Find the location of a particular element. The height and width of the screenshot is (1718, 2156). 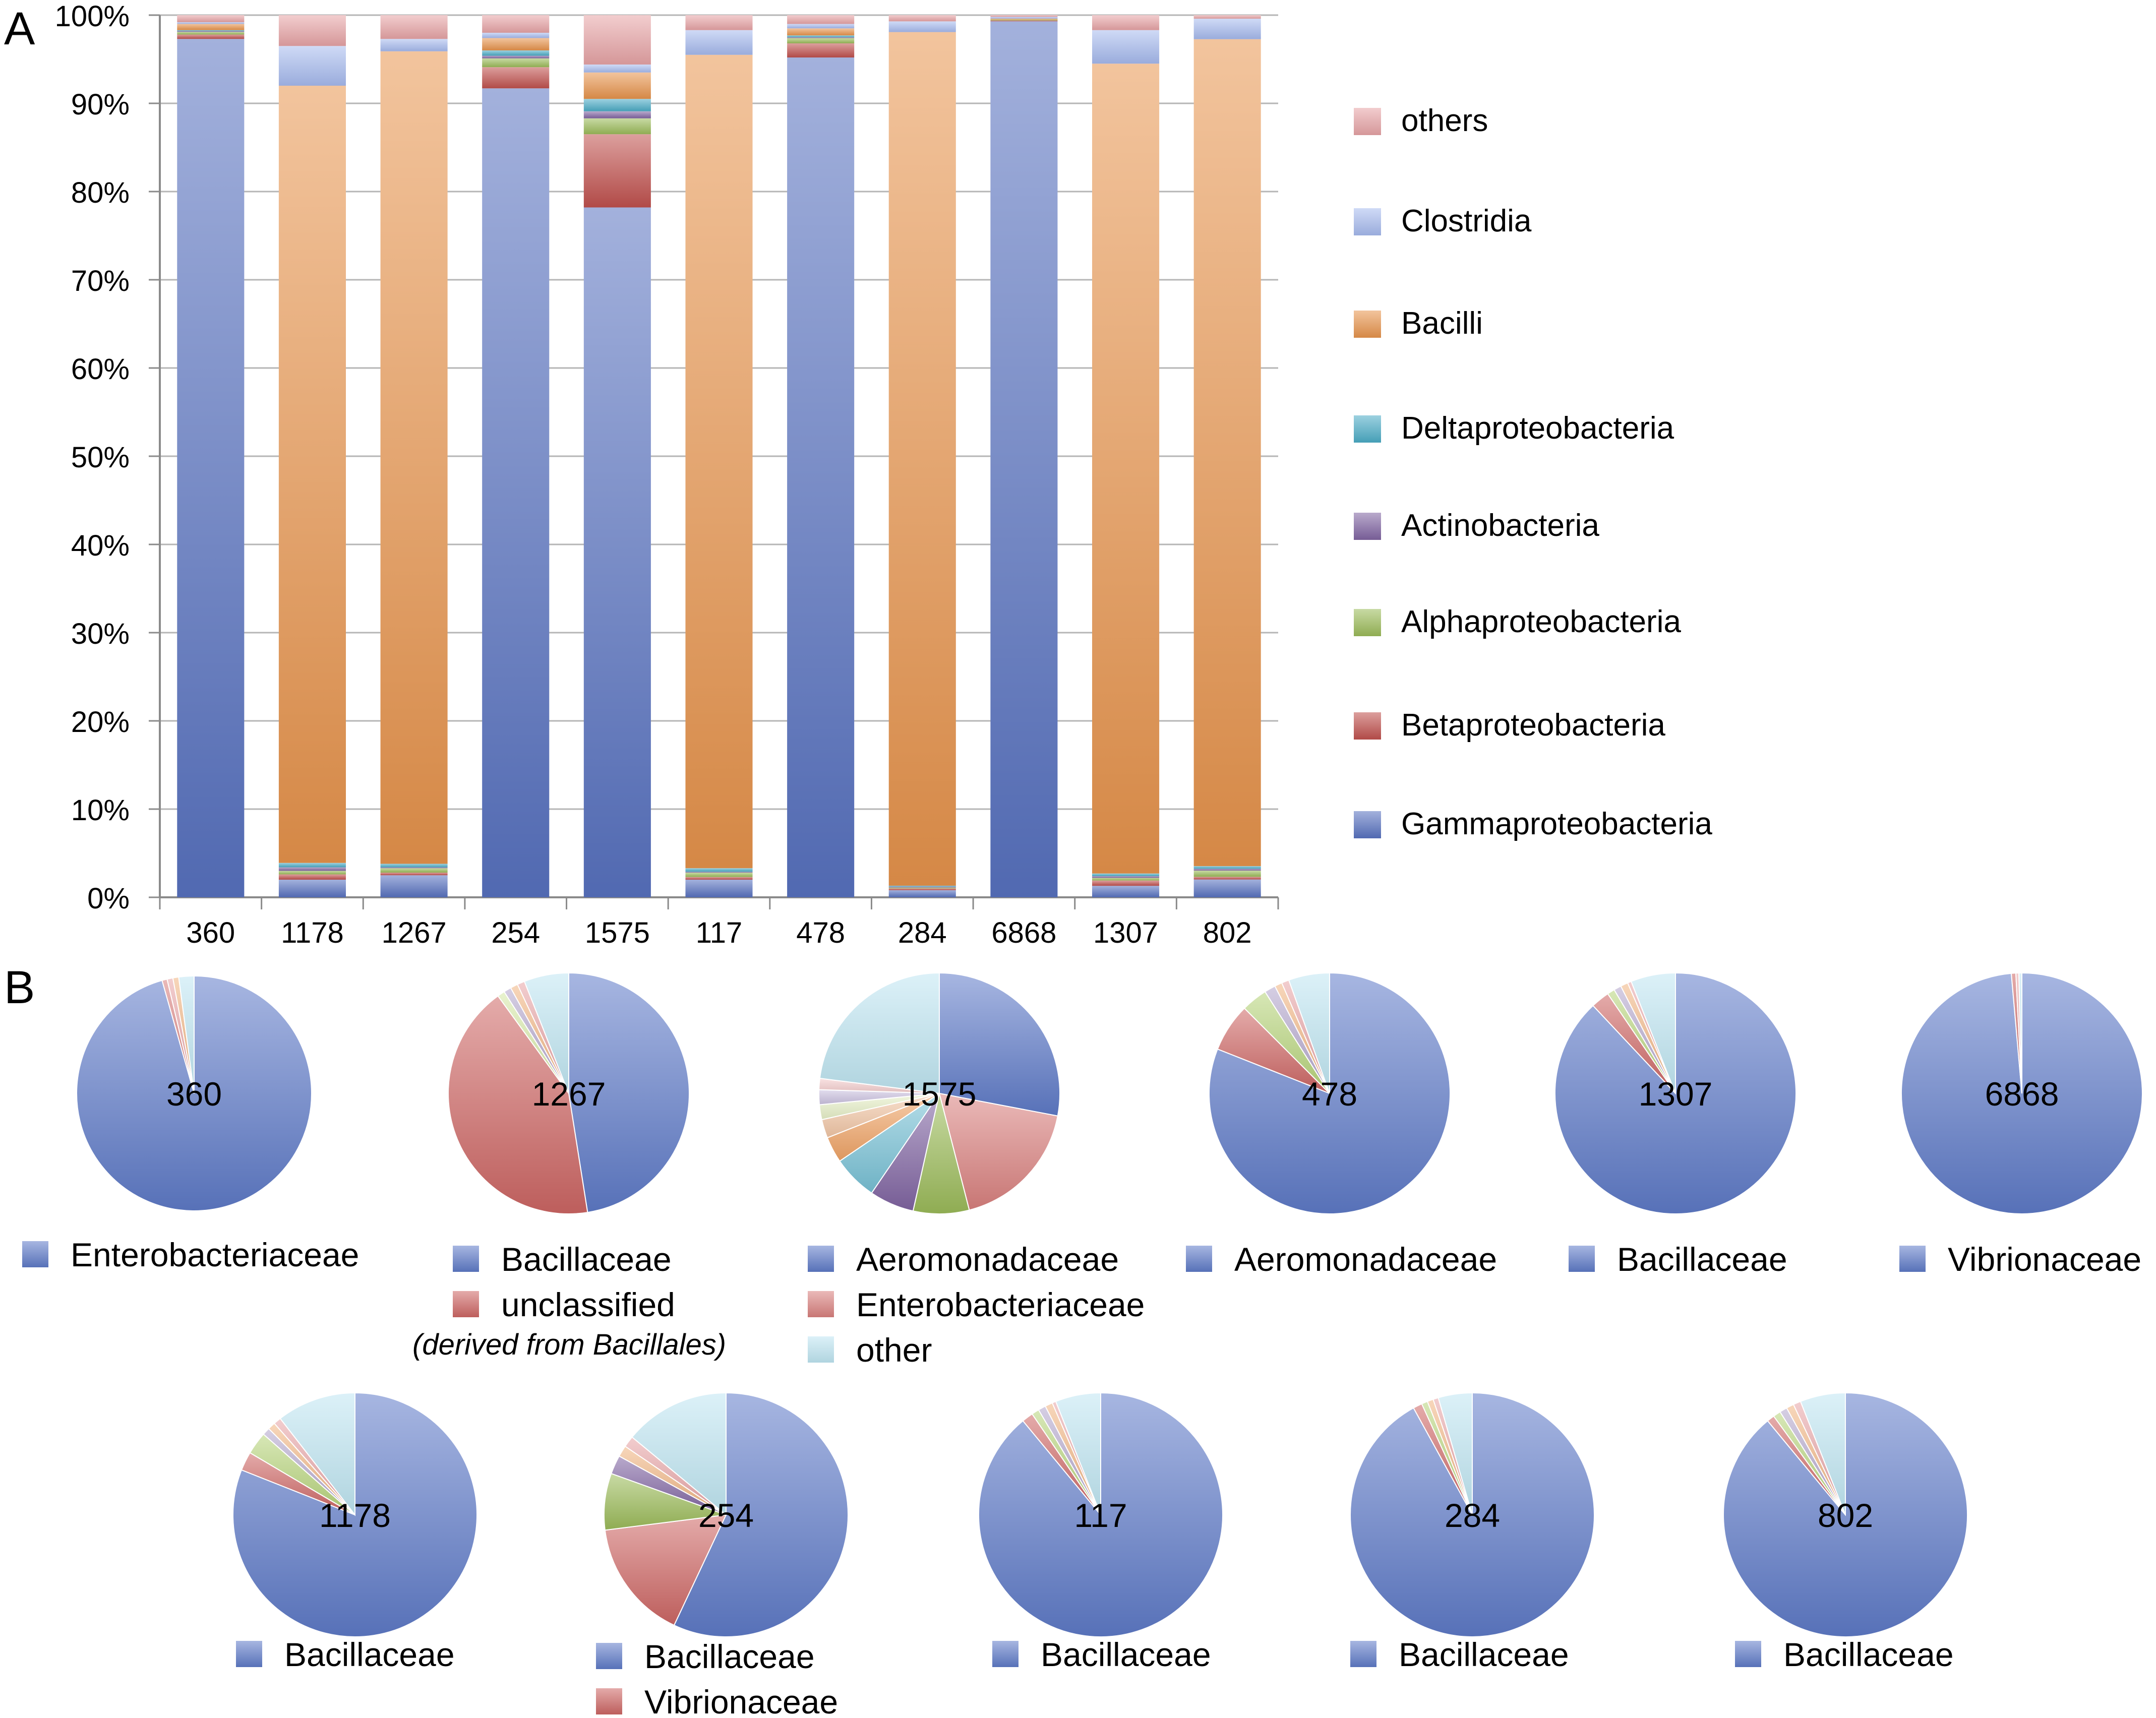

pie-legend-label-aeromonadaceae: Aeromonadaceae is located at coordinates (987, 1259).